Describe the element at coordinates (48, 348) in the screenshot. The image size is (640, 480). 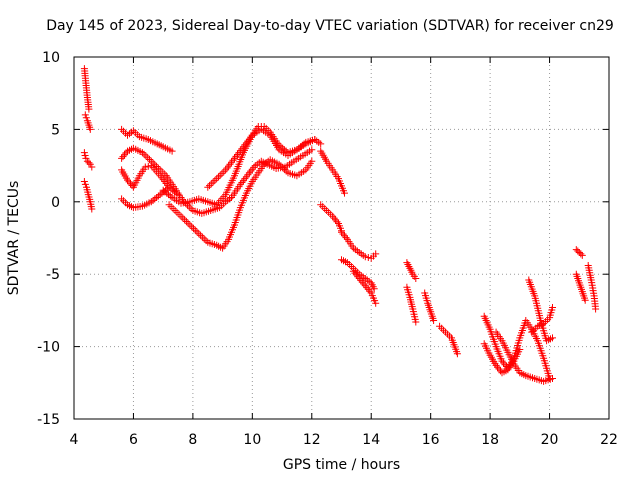
I see `y-tick-label: -10` at that location.